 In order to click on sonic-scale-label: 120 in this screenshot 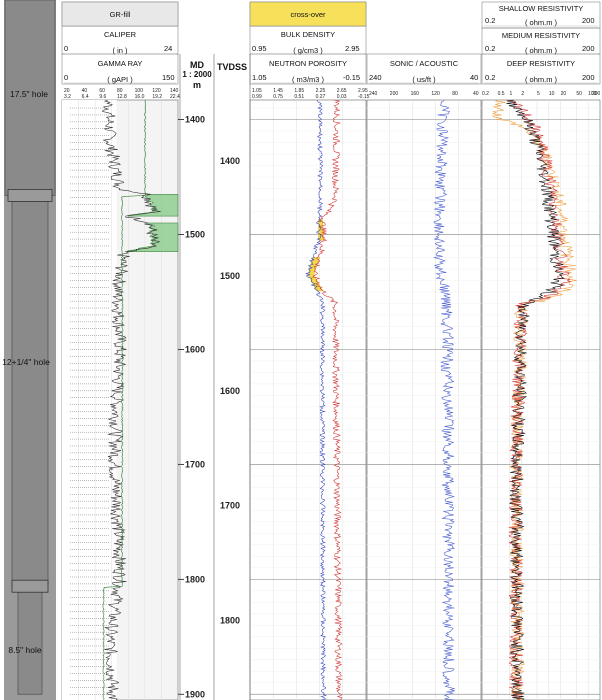, I will do `click(435, 94)`.